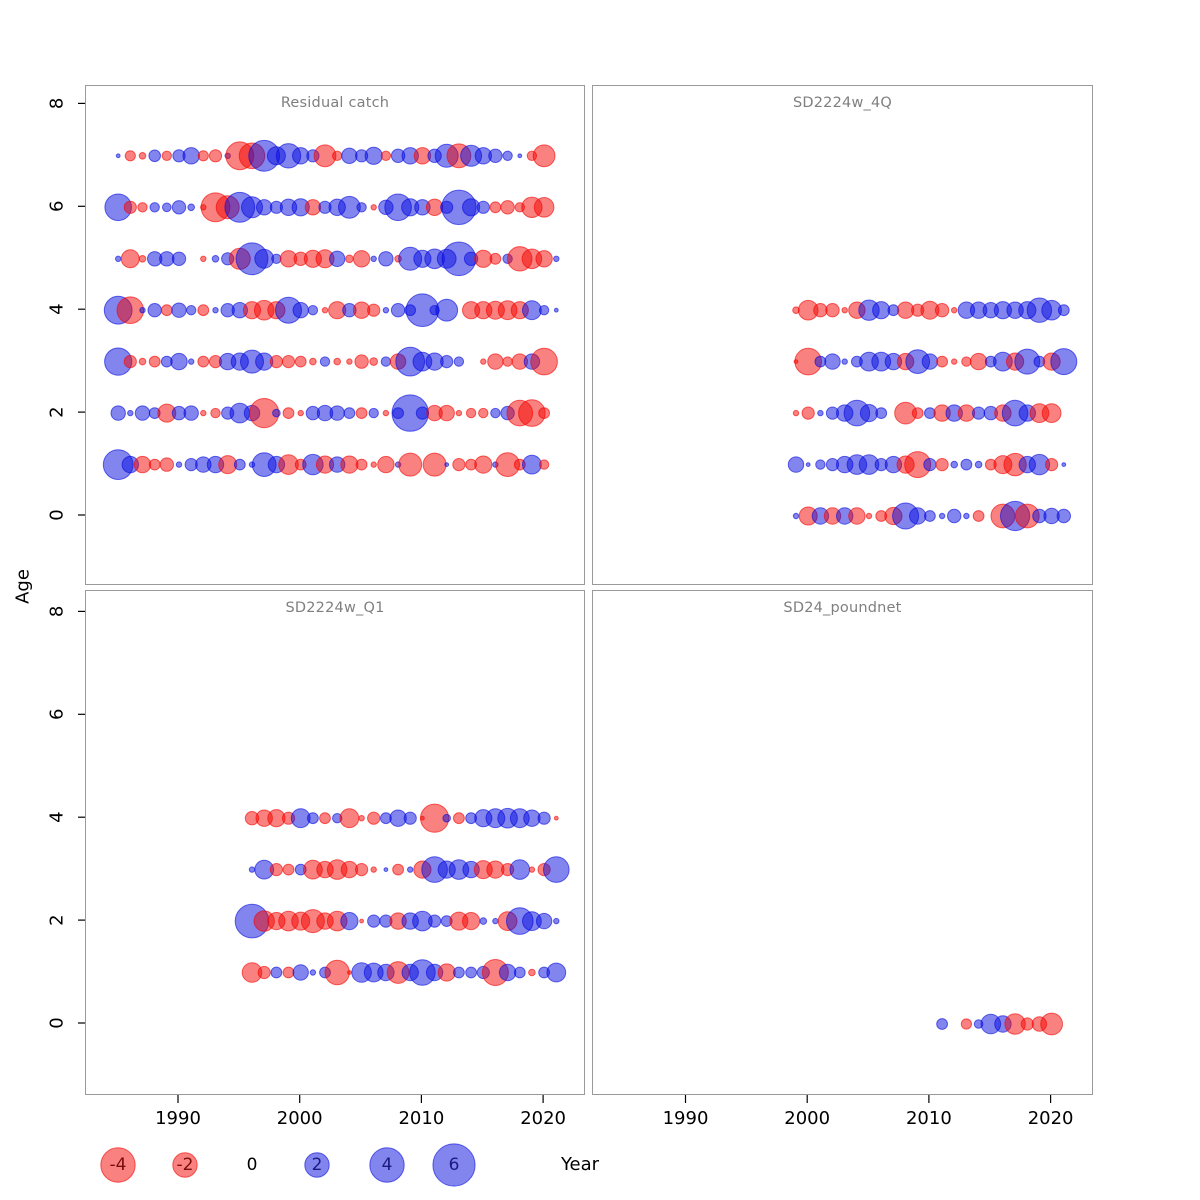  What do you see at coordinates (686, 1118) in the screenshot?
I see `x-tick-label: 1990` at bounding box center [686, 1118].